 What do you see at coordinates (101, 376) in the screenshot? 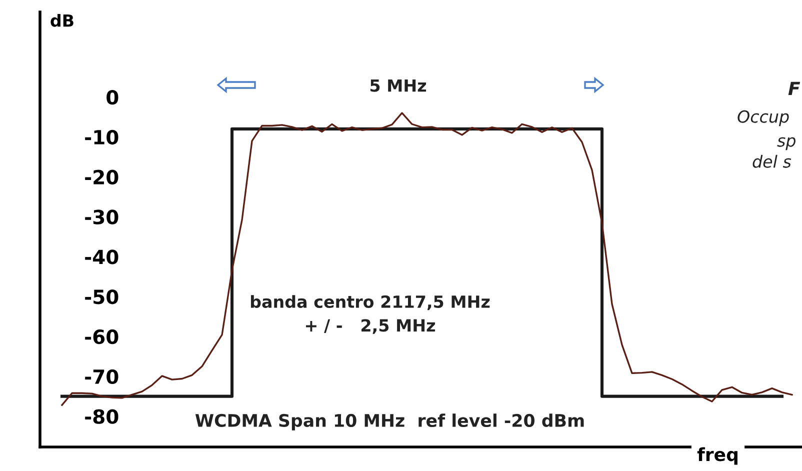
I see `y-tick-label: -70` at bounding box center [101, 376].